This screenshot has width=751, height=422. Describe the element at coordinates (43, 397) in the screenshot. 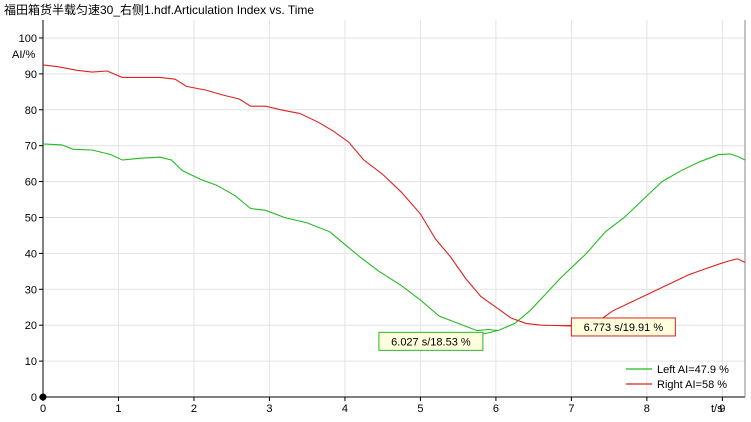

I see `origin-dot` at that location.